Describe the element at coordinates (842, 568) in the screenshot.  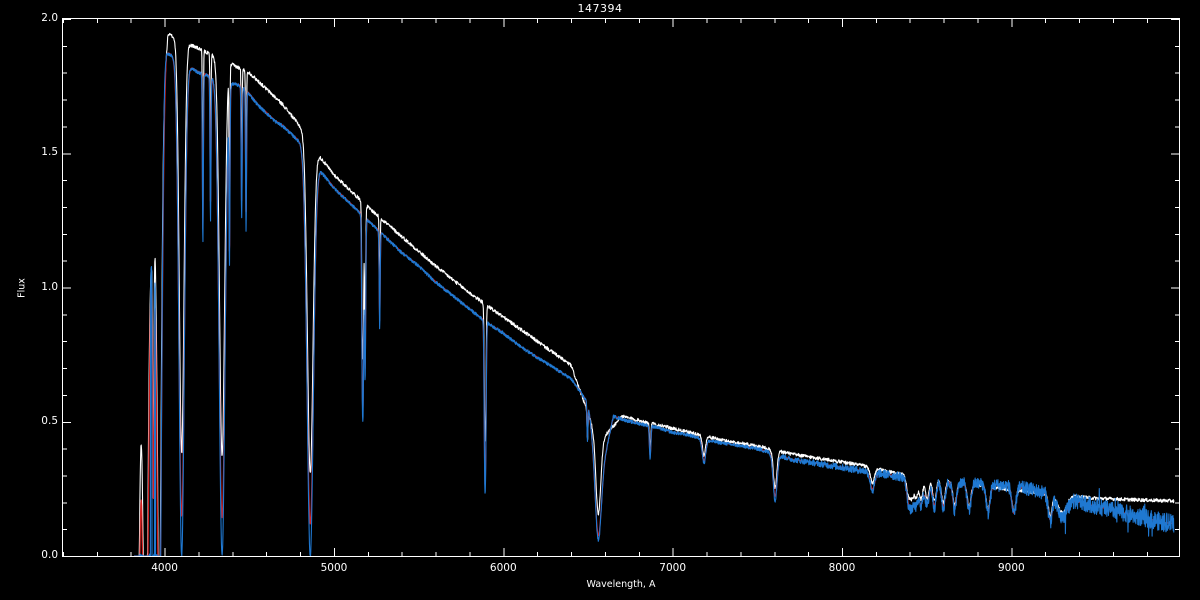
I see `x-tick-label: 8000` at that location.